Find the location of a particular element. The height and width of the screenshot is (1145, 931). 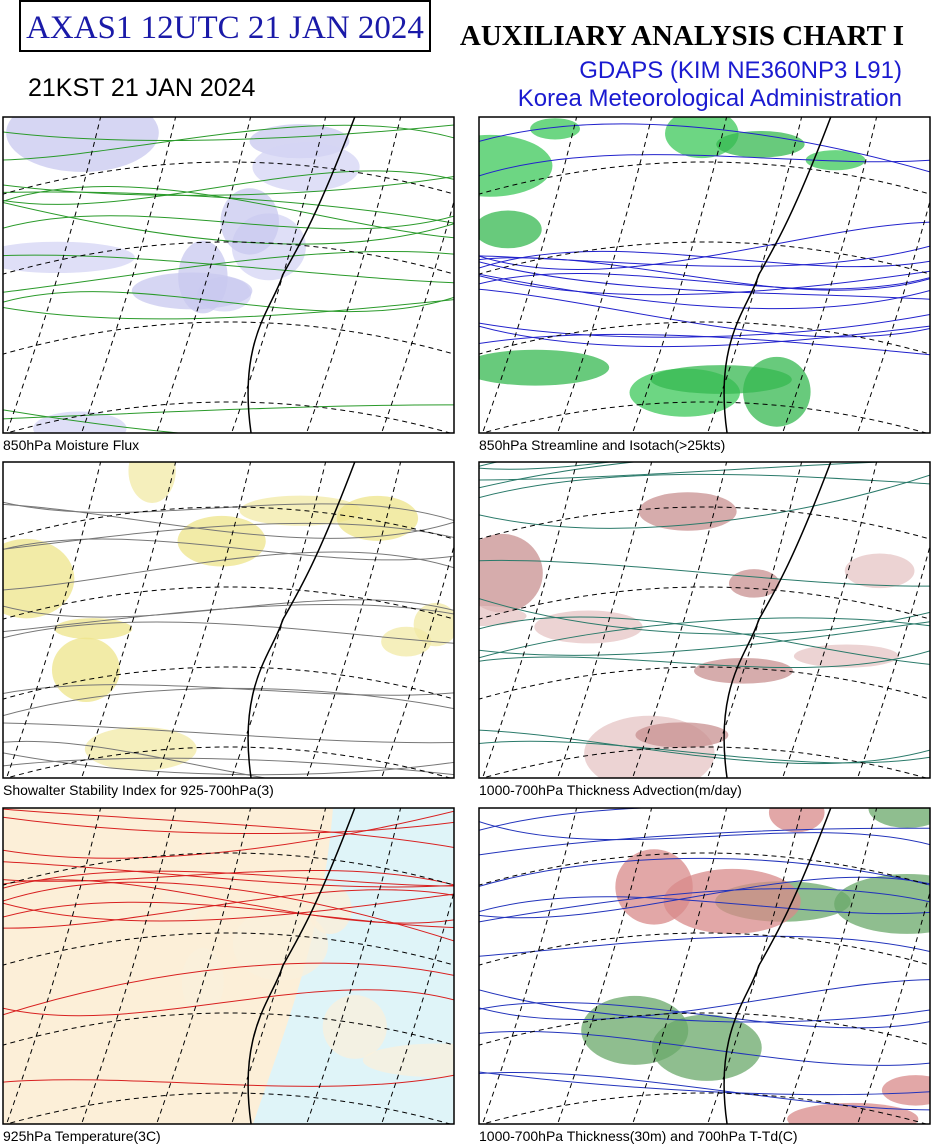

map-panel: 925hPa Temperature(3C) is located at coordinates (228, 975).